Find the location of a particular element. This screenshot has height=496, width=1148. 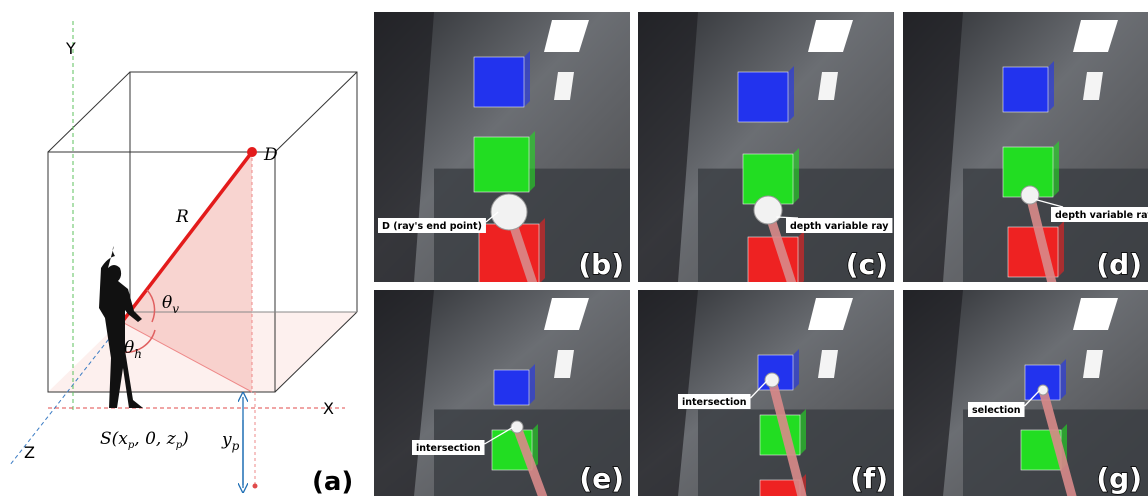

photo: intersection (e) is located at coordinates (502, 393).